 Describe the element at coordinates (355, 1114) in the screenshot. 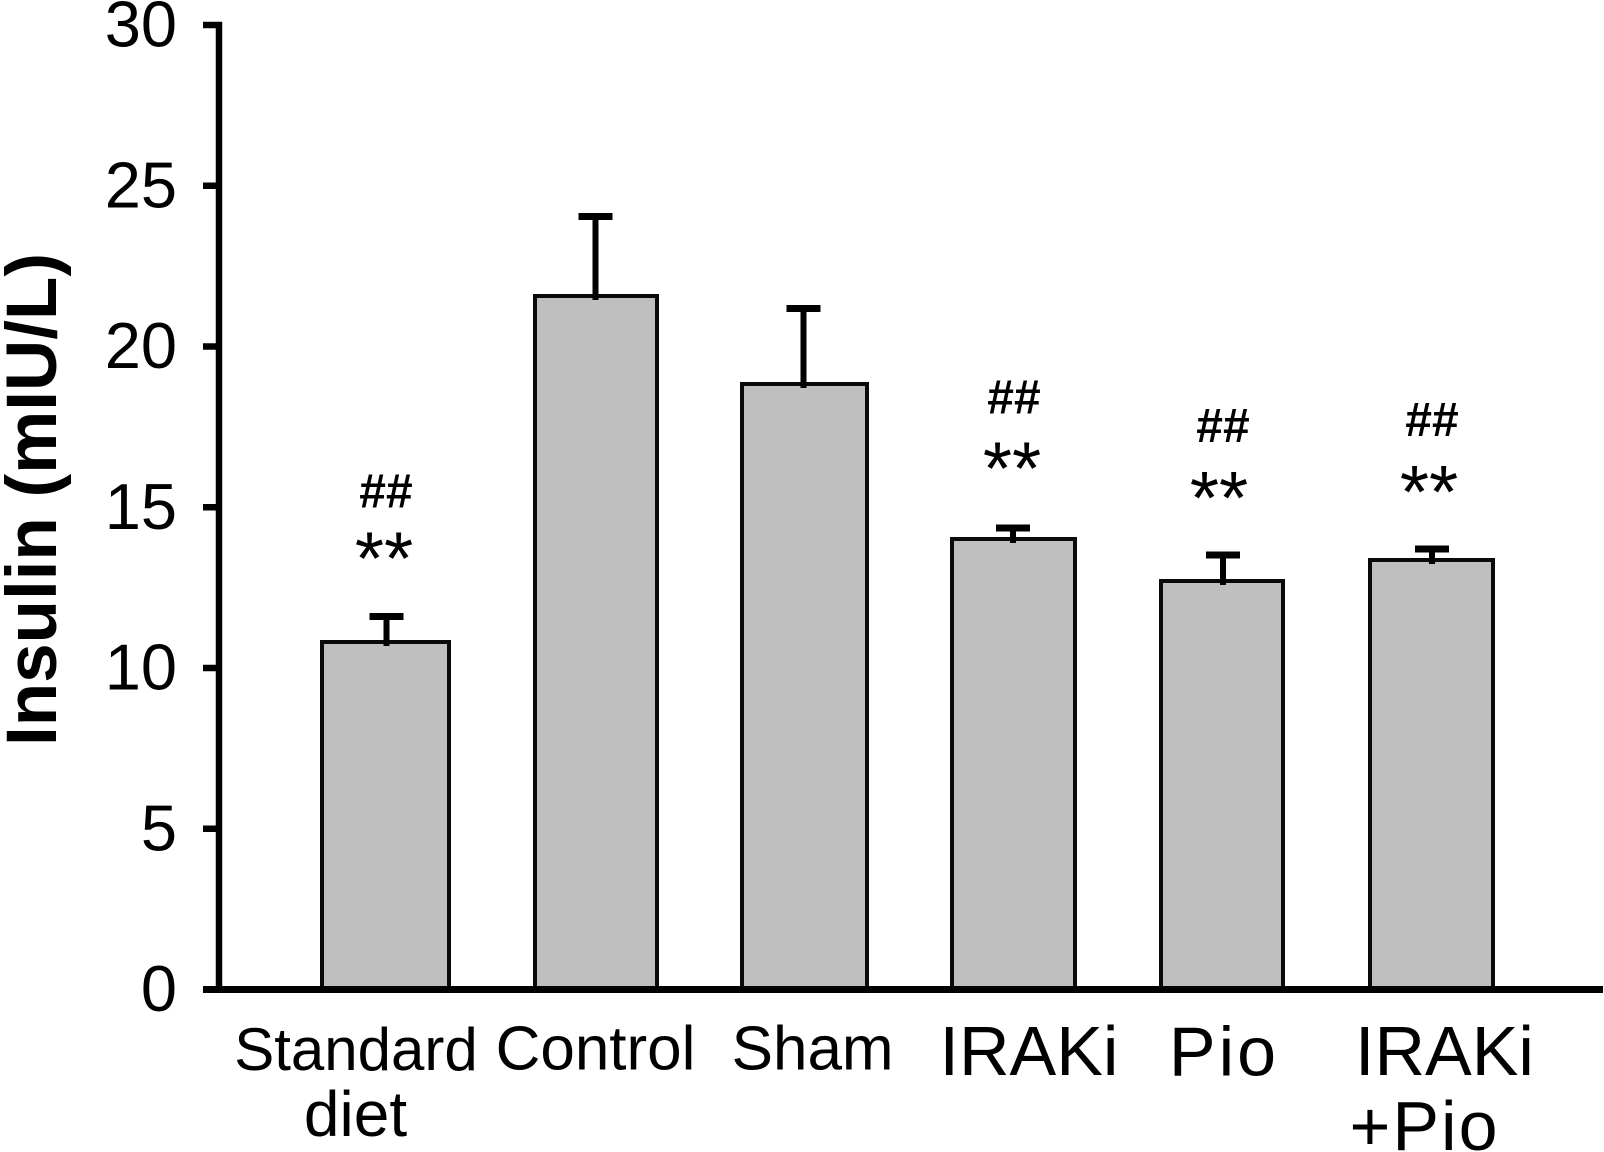

I see `svg-text: diet` at that location.